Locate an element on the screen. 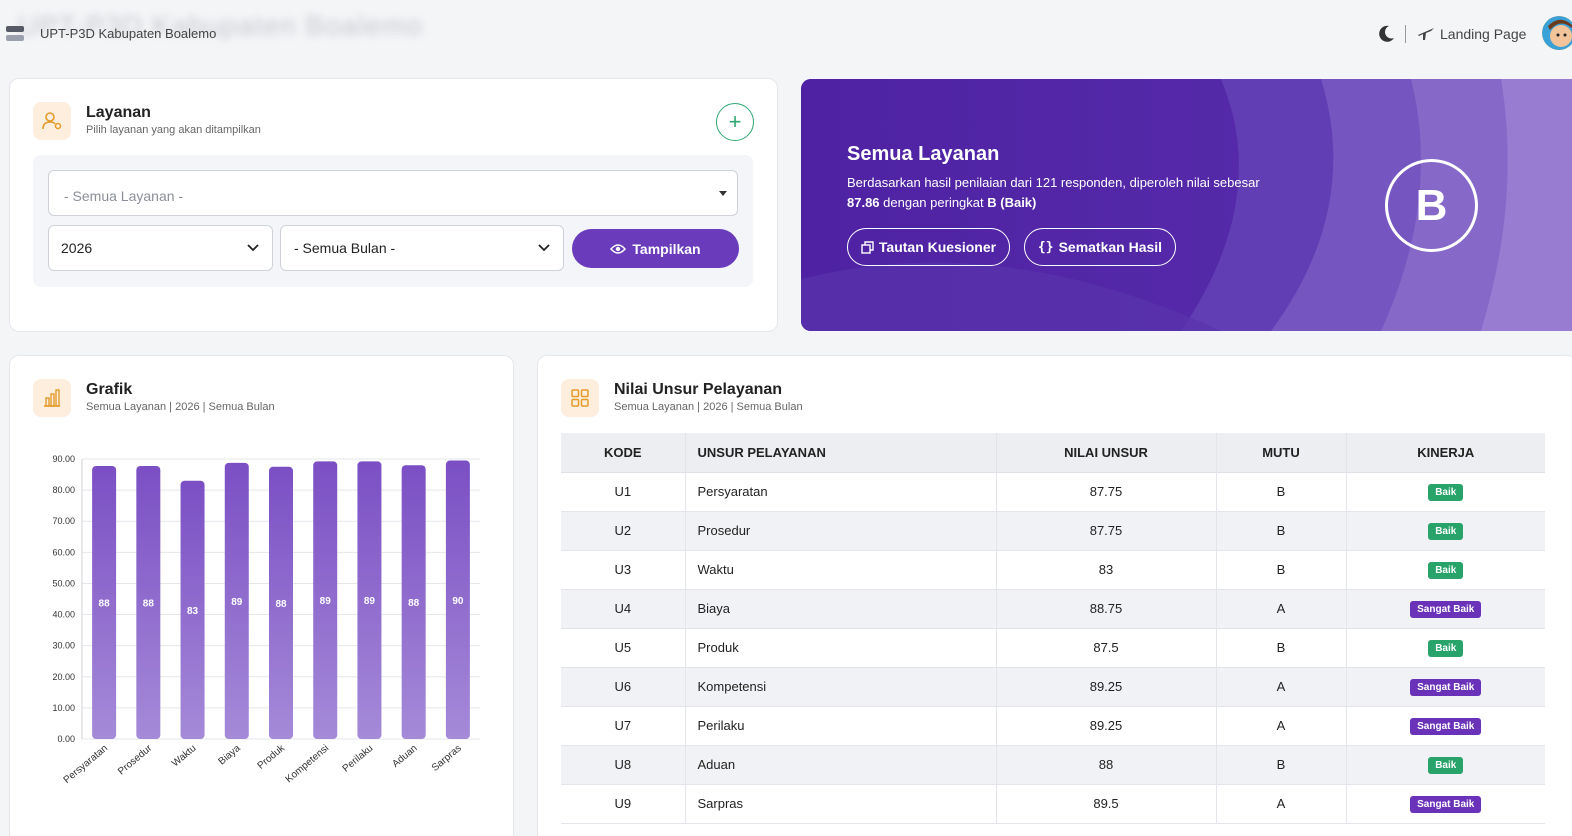 The image size is (1572, 836). table-row: U5 Produk 87.5 B Baik is located at coordinates (1053, 648).